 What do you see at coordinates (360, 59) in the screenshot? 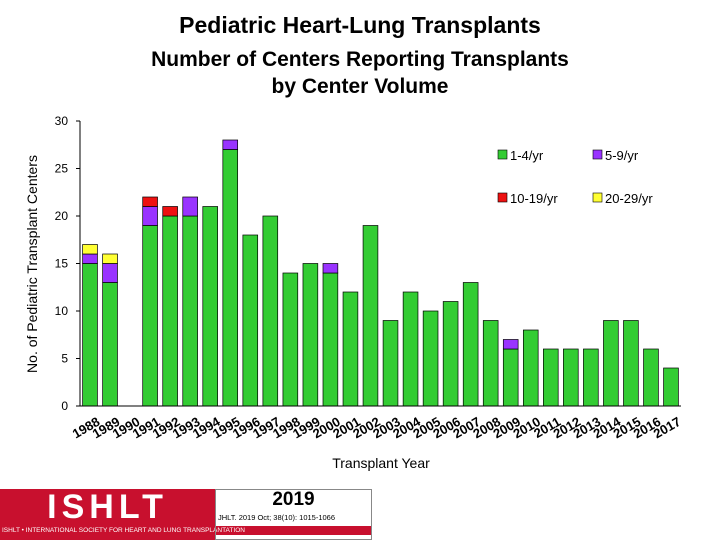
I see `chart-subtitle-line1: Number of Centers Reporting Transplants` at bounding box center [360, 59].